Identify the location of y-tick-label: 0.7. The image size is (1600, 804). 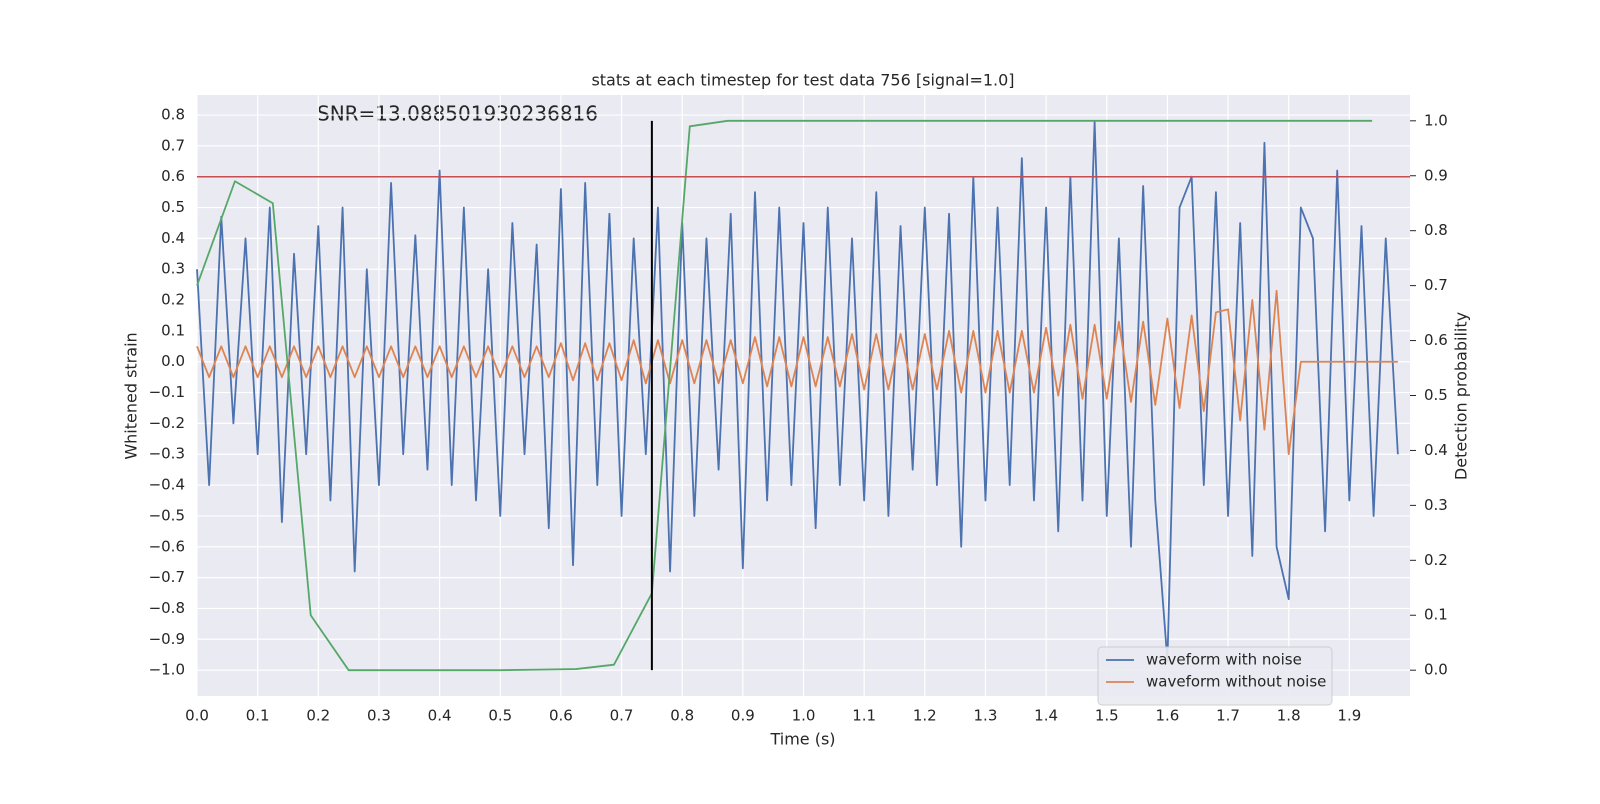
(173, 145).